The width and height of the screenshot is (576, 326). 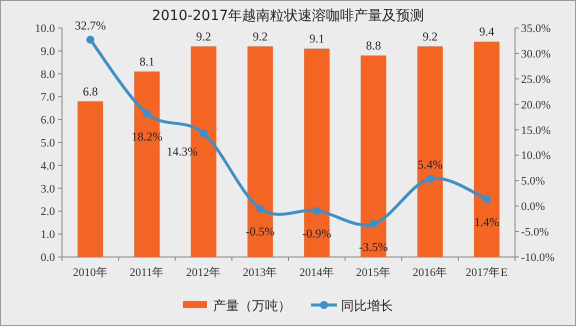 I want to click on data-label: 8.8, so click(x=373, y=45).